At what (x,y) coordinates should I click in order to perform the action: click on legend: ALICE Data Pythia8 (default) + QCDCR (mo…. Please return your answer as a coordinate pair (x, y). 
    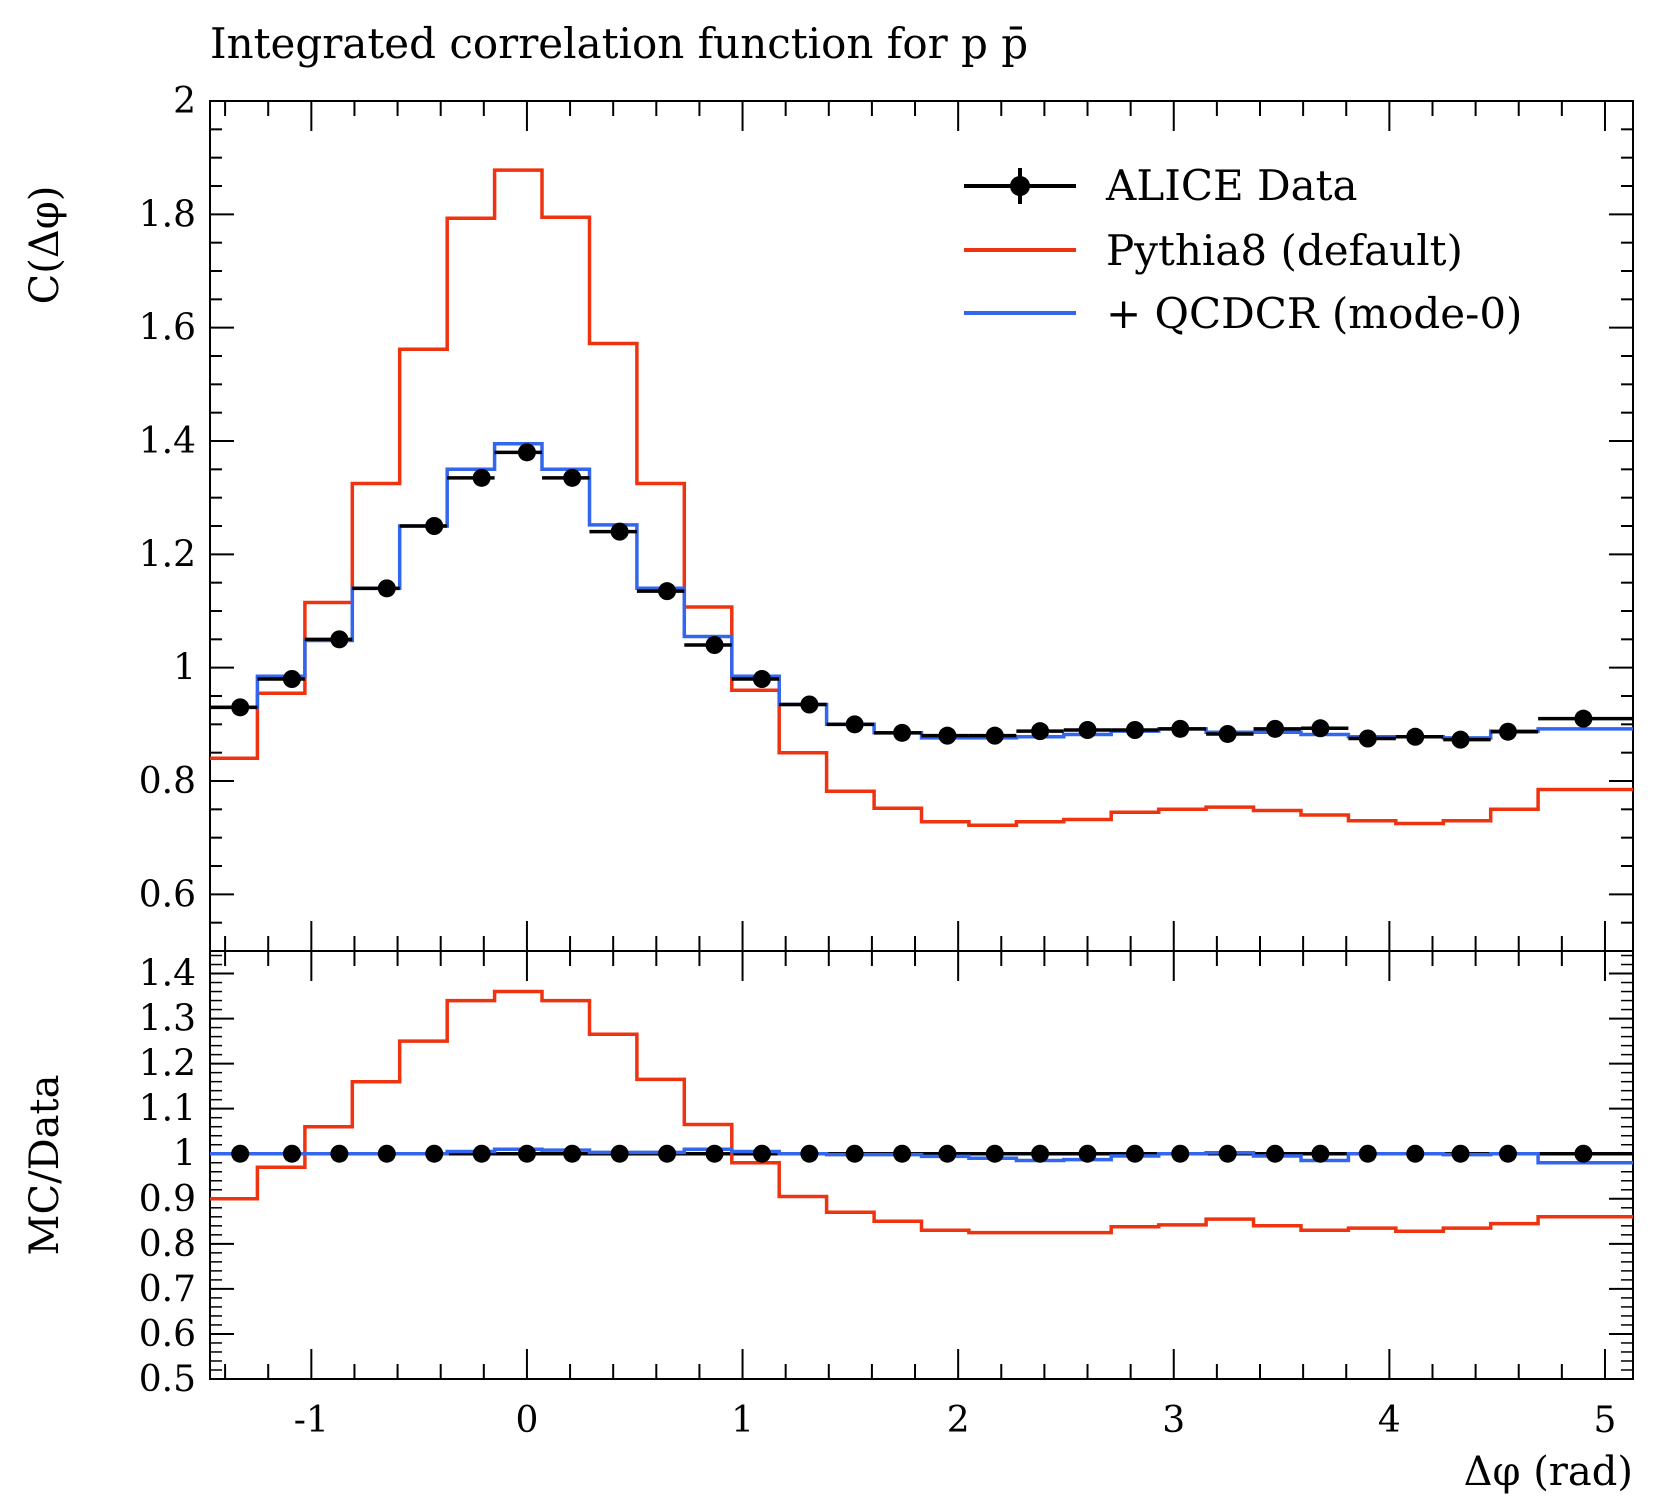
    Looking at the image, I should click on (1243, 249).